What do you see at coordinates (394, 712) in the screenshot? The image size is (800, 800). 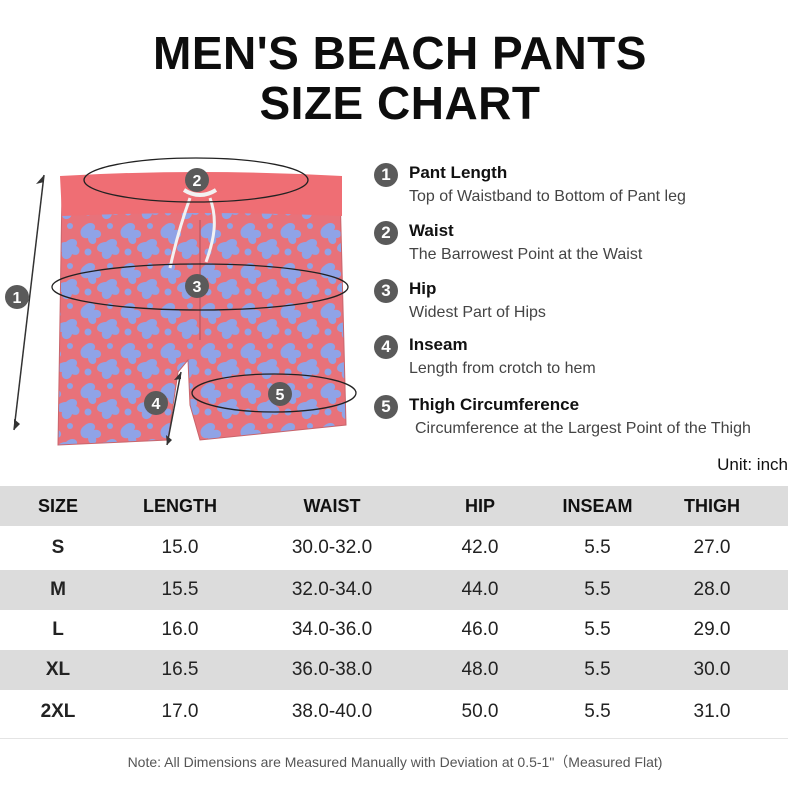 I see `table-row: 2XL 17.0 38.0-40.0 50.0 5.5 31.0` at bounding box center [394, 712].